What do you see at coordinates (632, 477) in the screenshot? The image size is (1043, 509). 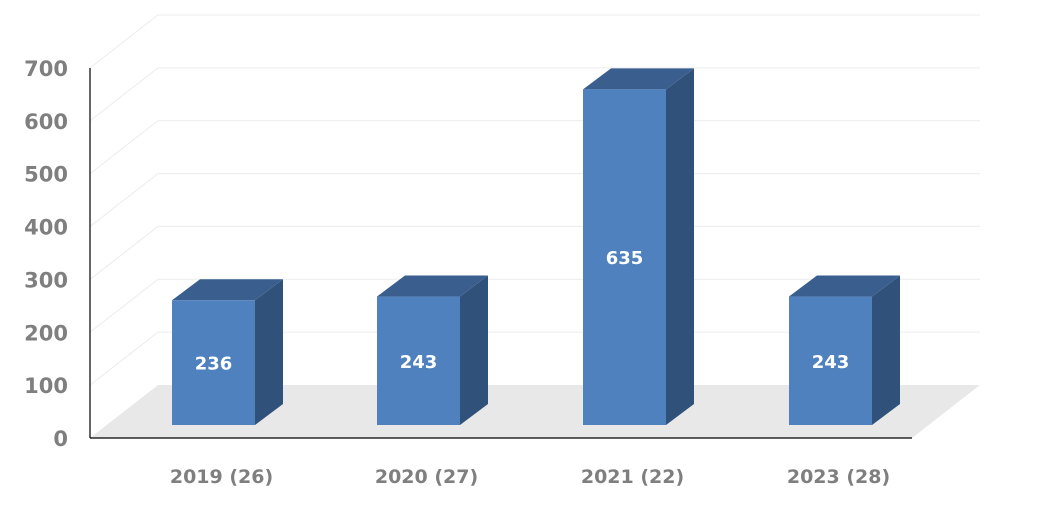 I see `x-tick-label: 2021 (22)` at bounding box center [632, 477].